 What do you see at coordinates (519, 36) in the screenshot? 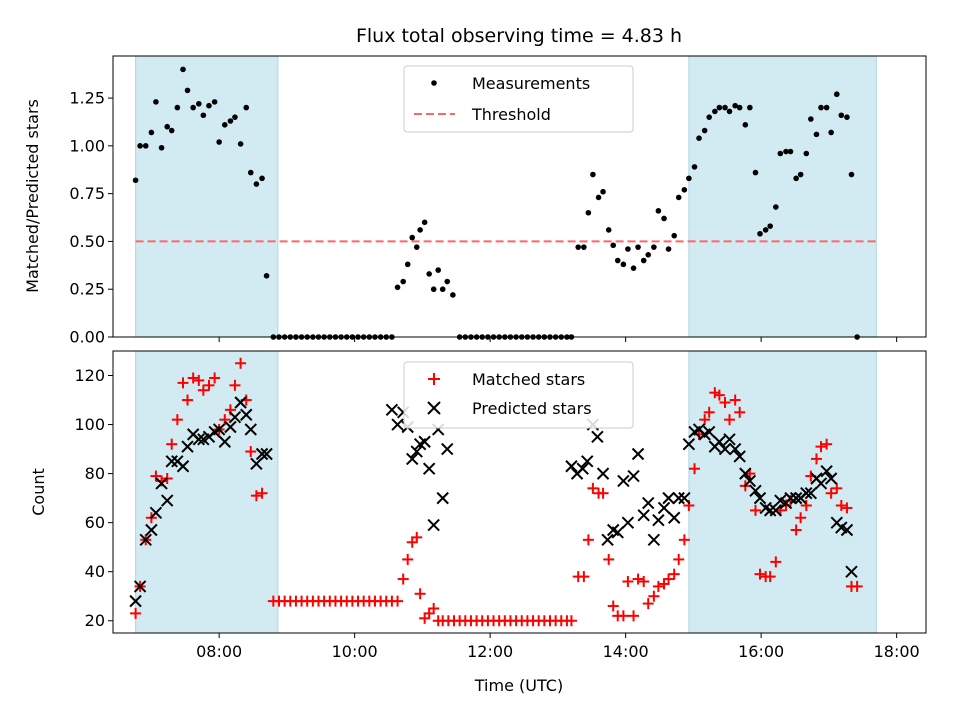
I see `chart-title: Flux total observing time = 4.83 h` at bounding box center [519, 36].